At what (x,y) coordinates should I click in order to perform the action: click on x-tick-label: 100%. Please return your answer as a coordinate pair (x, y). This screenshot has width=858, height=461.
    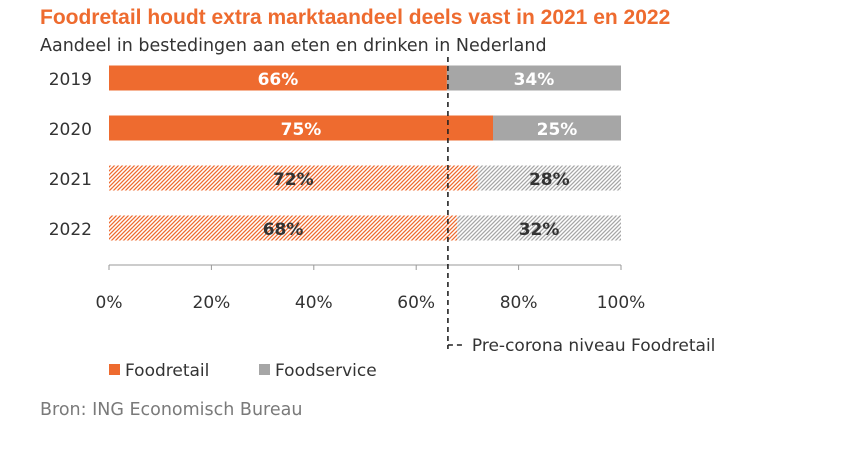
    Looking at the image, I should click on (621, 303).